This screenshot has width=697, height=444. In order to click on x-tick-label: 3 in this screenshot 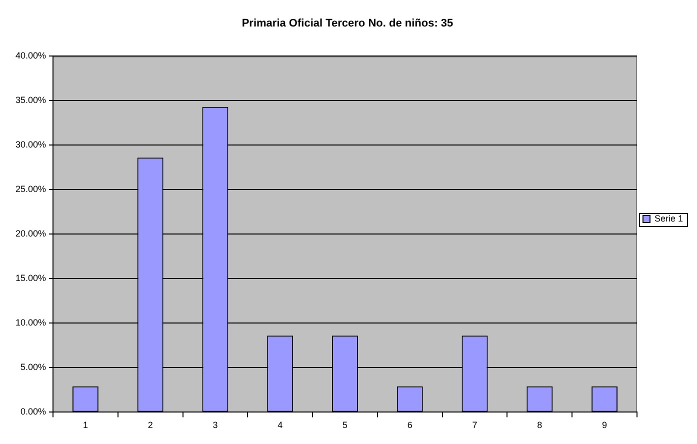, I will do `click(215, 425)`.